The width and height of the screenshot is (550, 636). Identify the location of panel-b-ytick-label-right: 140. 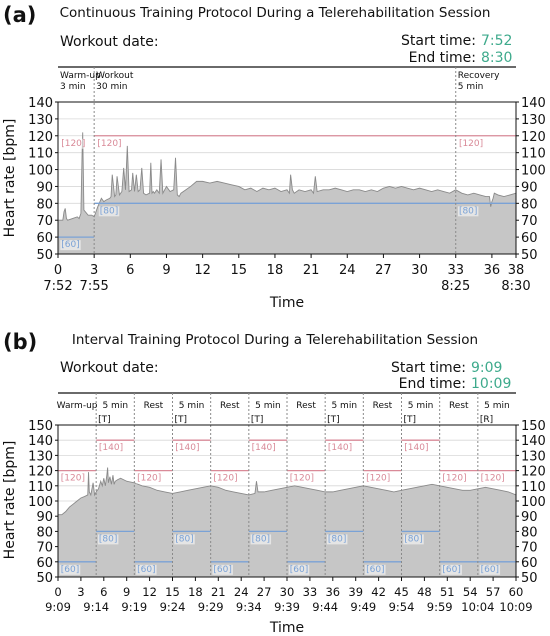
(533, 441).